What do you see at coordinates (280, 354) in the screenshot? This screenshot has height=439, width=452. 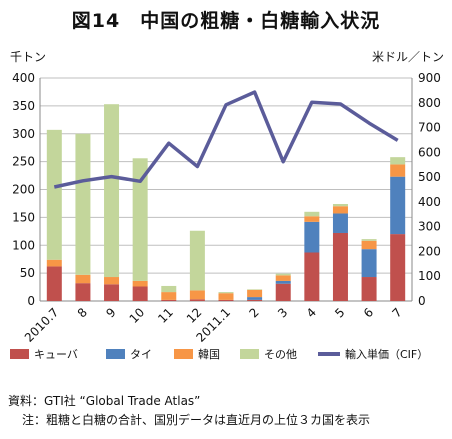 I see `legend-label-other: その他` at bounding box center [280, 354].